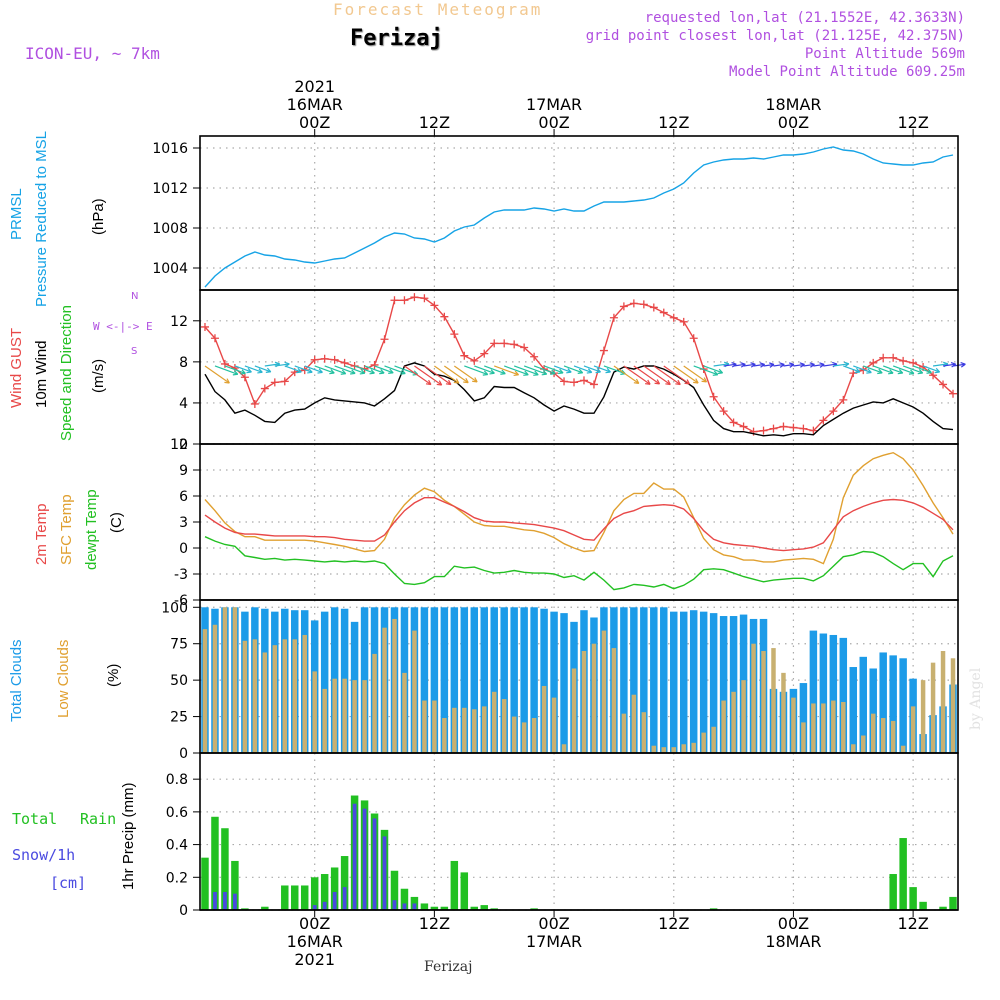 This screenshot has width=1000, height=1000. Describe the element at coordinates (315, 104) in the screenshot. I see `top-date-label: 16MAR` at that location.